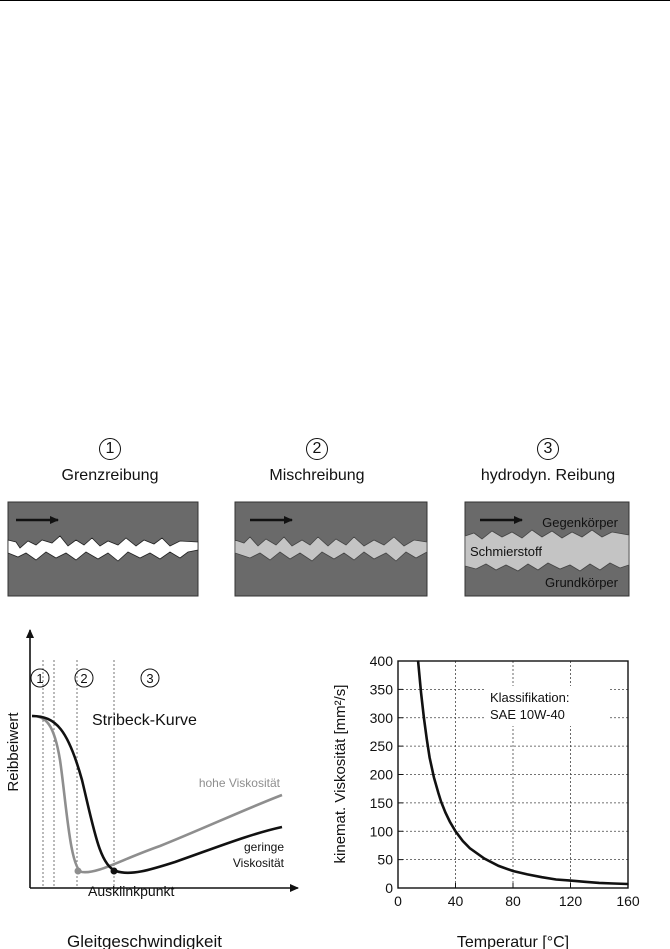 The image size is (670, 949). I want to click on stribeck-zone-number-3: 3, so click(149, 678).